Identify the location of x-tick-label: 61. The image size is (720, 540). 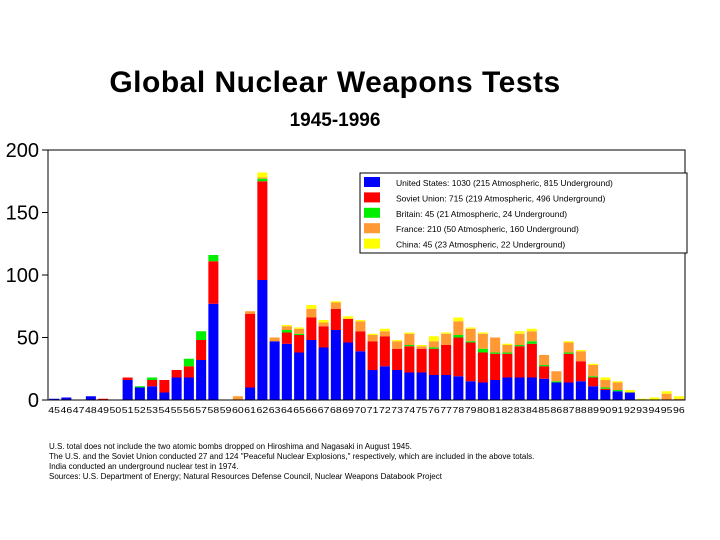
(250, 410).